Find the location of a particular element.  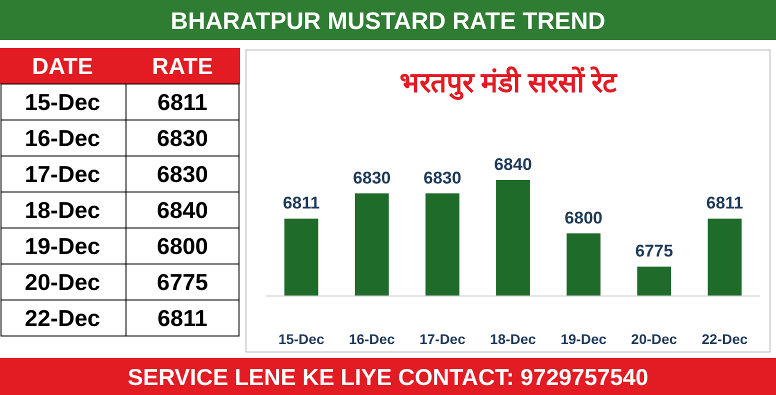

text: 18-Dec is located at coordinates (62, 210).